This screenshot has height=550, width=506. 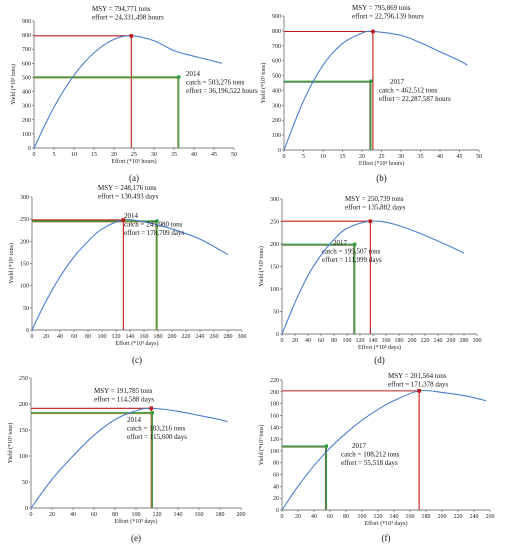 What do you see at coordinates (374, 199) in the screenshot?
I see `msy-value-label: MSY = 250,739 tons` at bounding box center [374, 199].